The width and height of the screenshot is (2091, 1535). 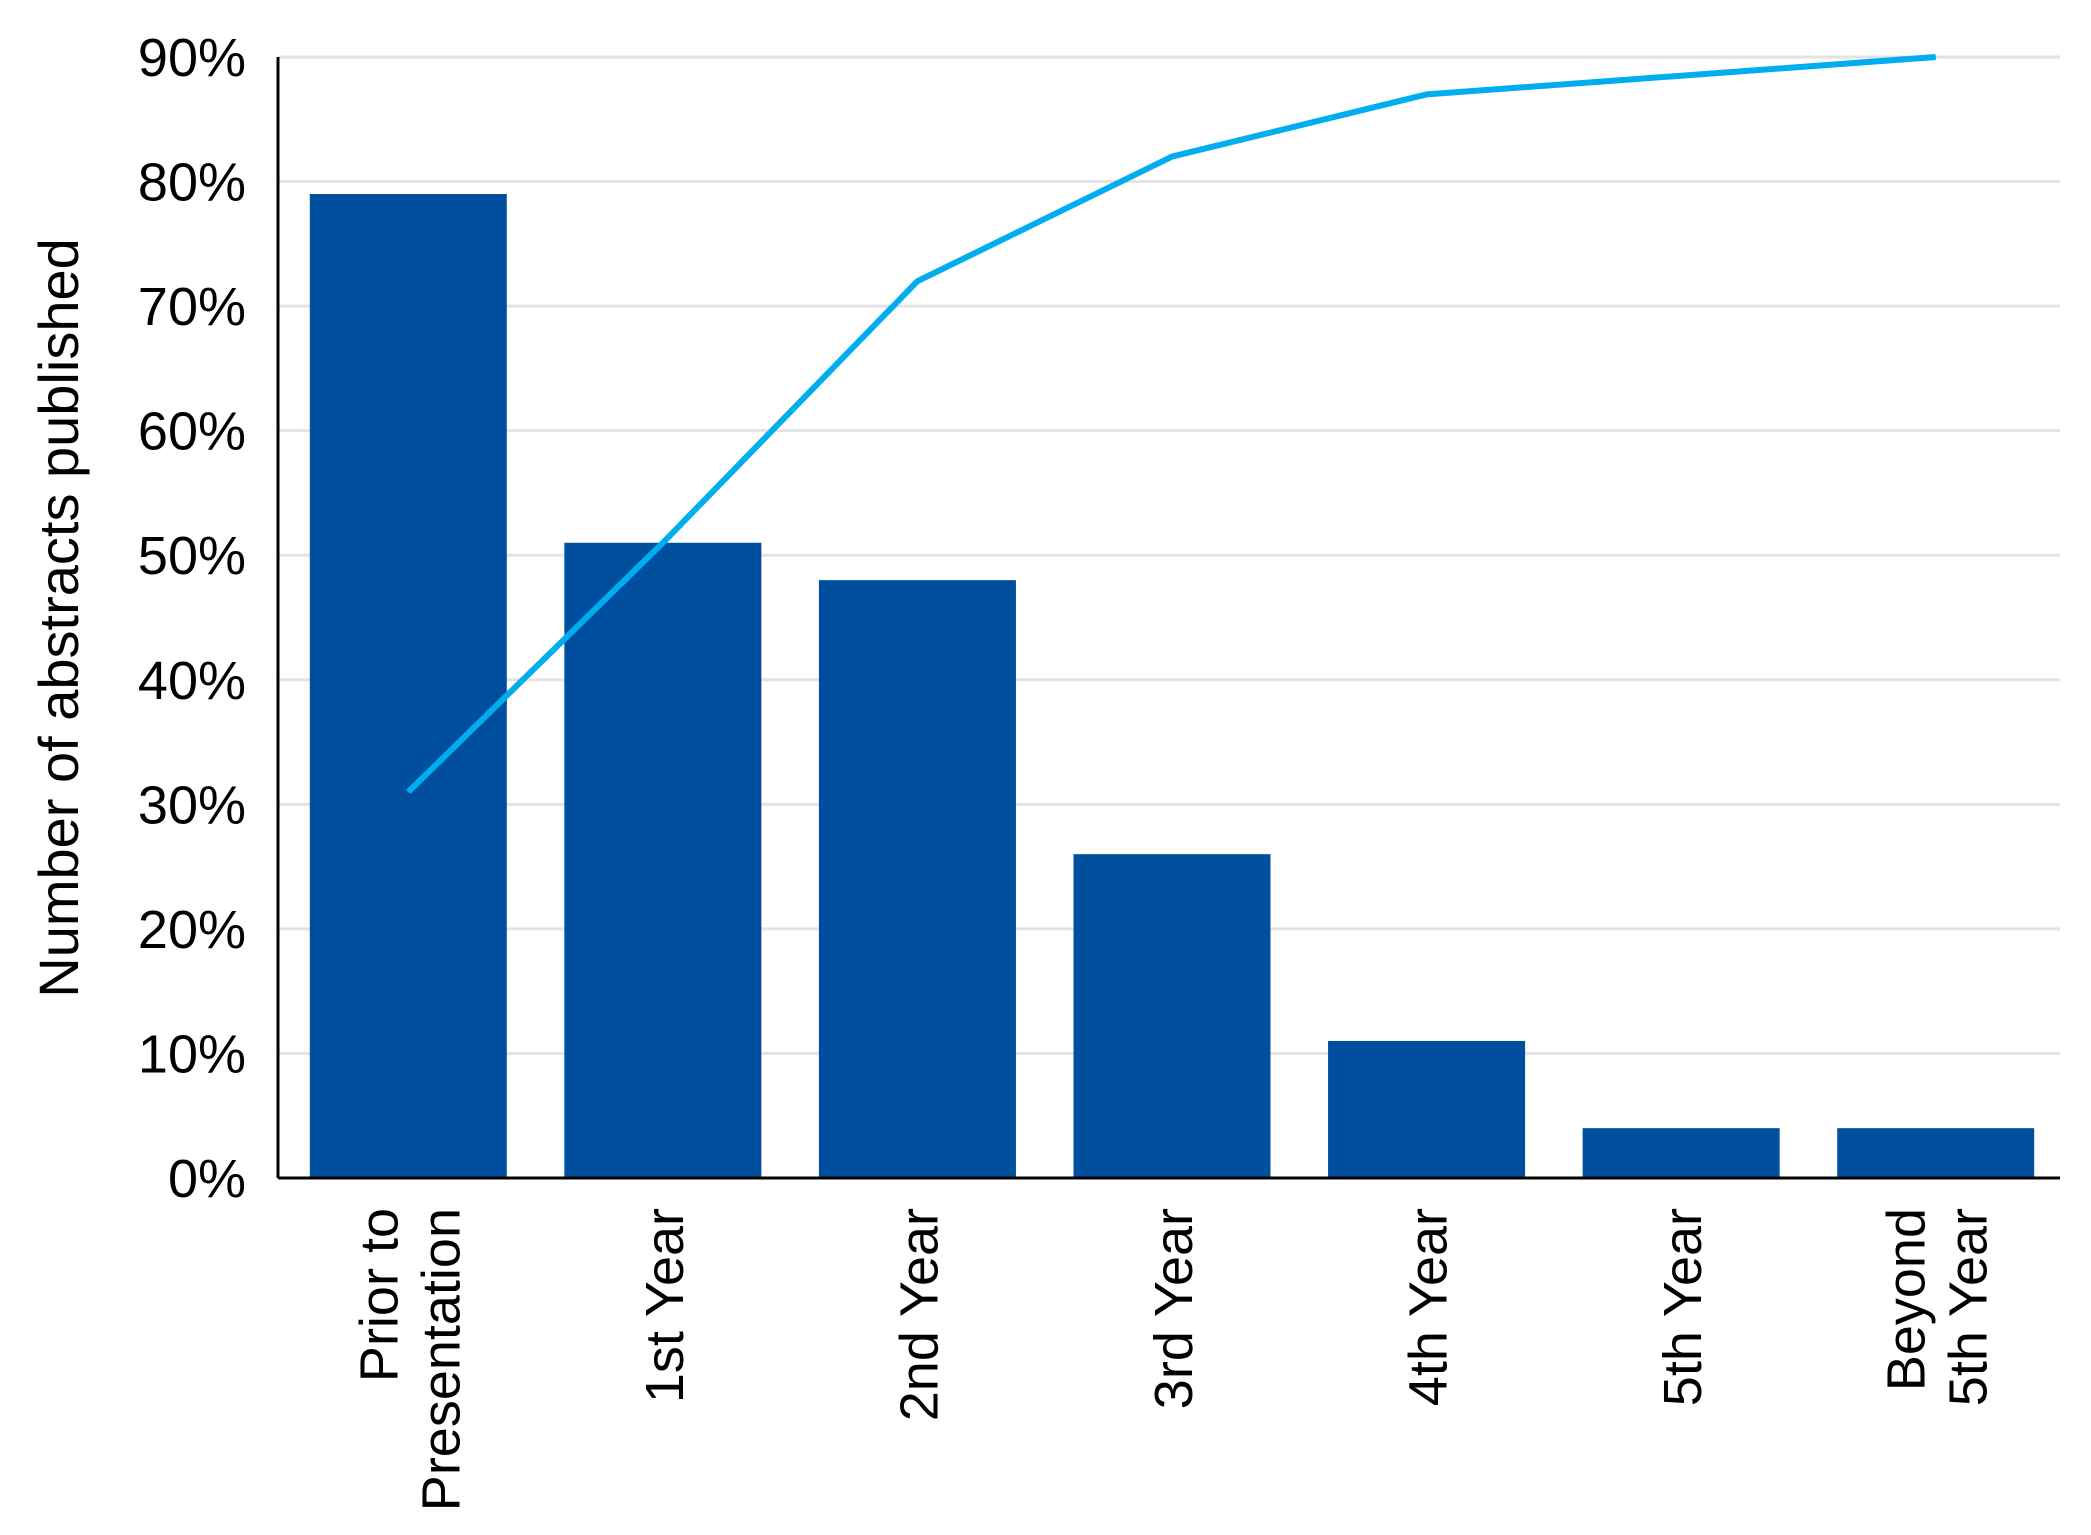 I want to click on y-tick-label: 0%, so click(x=207, y=1179).